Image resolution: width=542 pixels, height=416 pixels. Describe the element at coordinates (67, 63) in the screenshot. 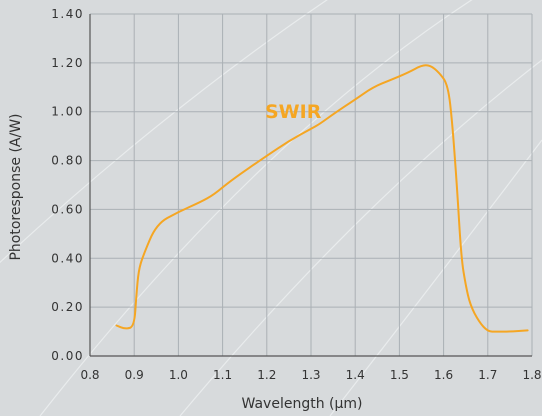

I see `y-tick-label: 1.20` at that location.